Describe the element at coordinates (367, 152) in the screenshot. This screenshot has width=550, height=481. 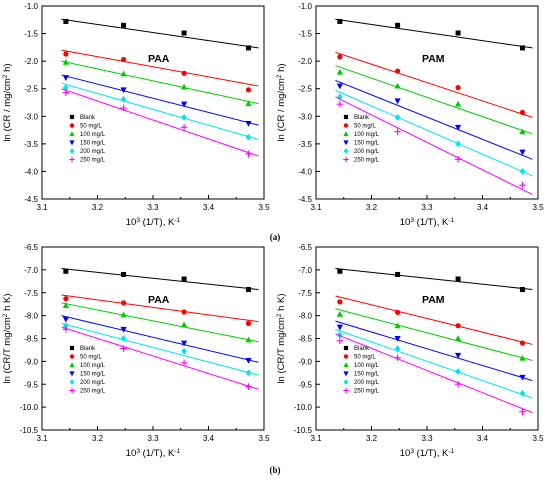
I see `legend-label: 200 mg/L` at that location.